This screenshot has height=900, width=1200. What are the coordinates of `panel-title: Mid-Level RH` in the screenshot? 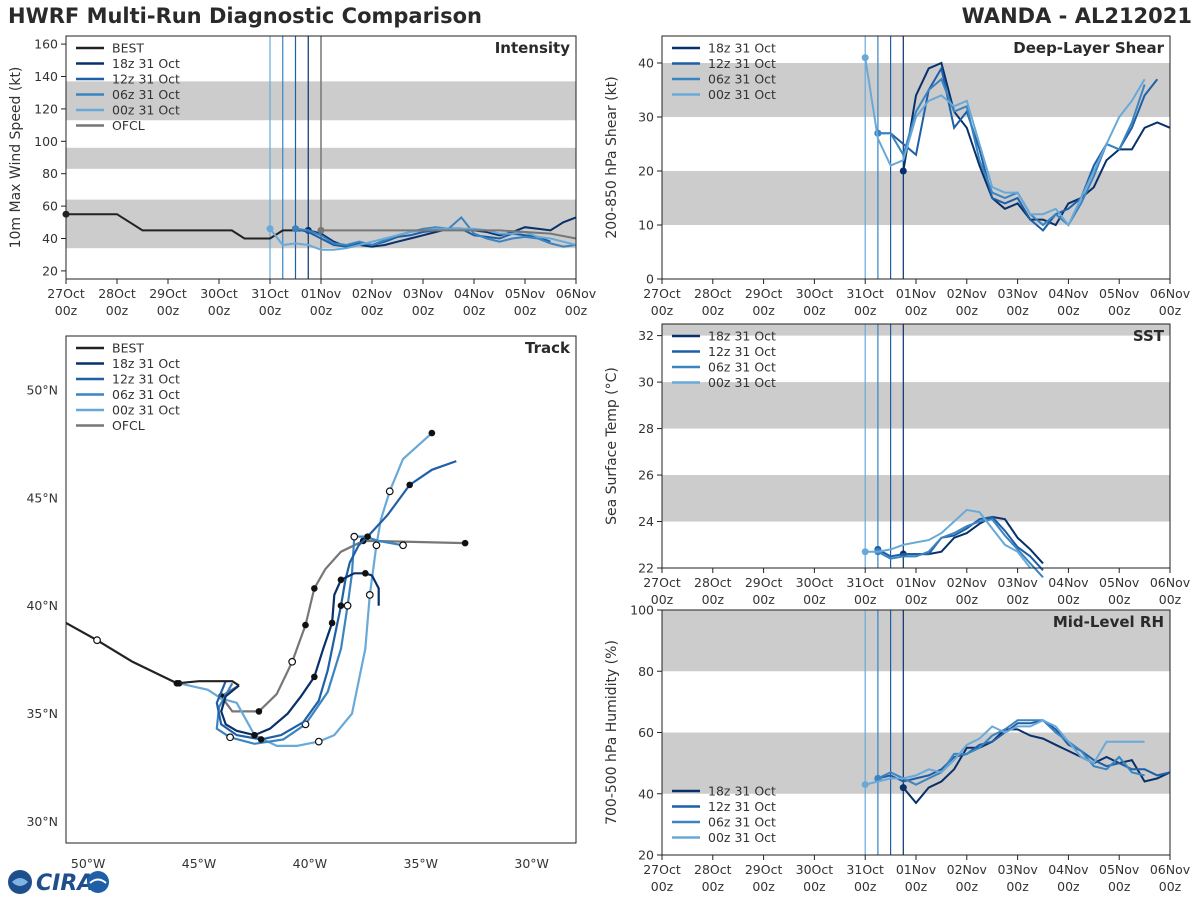 It's located at (1108, 622).